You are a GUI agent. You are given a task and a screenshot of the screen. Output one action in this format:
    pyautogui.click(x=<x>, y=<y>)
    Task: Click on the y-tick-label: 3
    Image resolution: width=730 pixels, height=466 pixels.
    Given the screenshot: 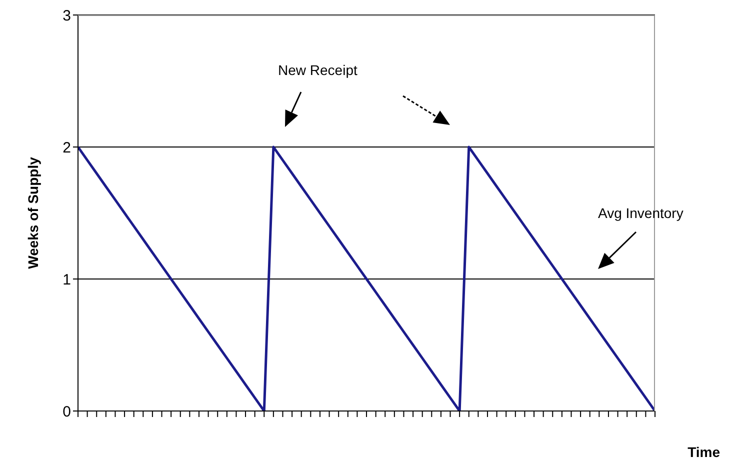 What is the action you would take?
    pyautogui.click(x=66, y=15)
    